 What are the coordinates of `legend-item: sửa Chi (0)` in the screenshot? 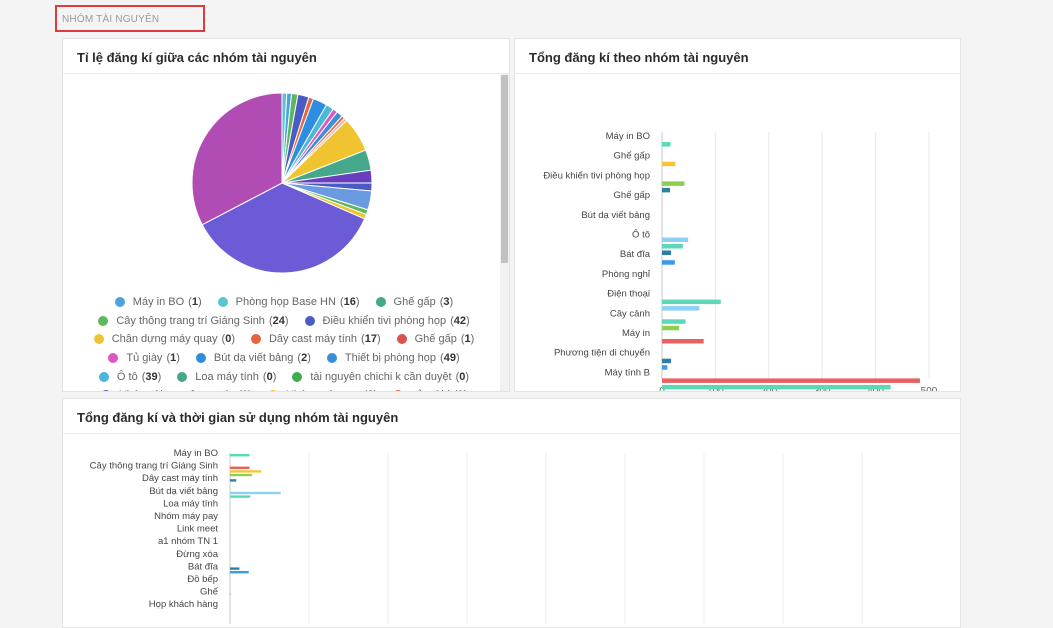 It's located at (430, 390).